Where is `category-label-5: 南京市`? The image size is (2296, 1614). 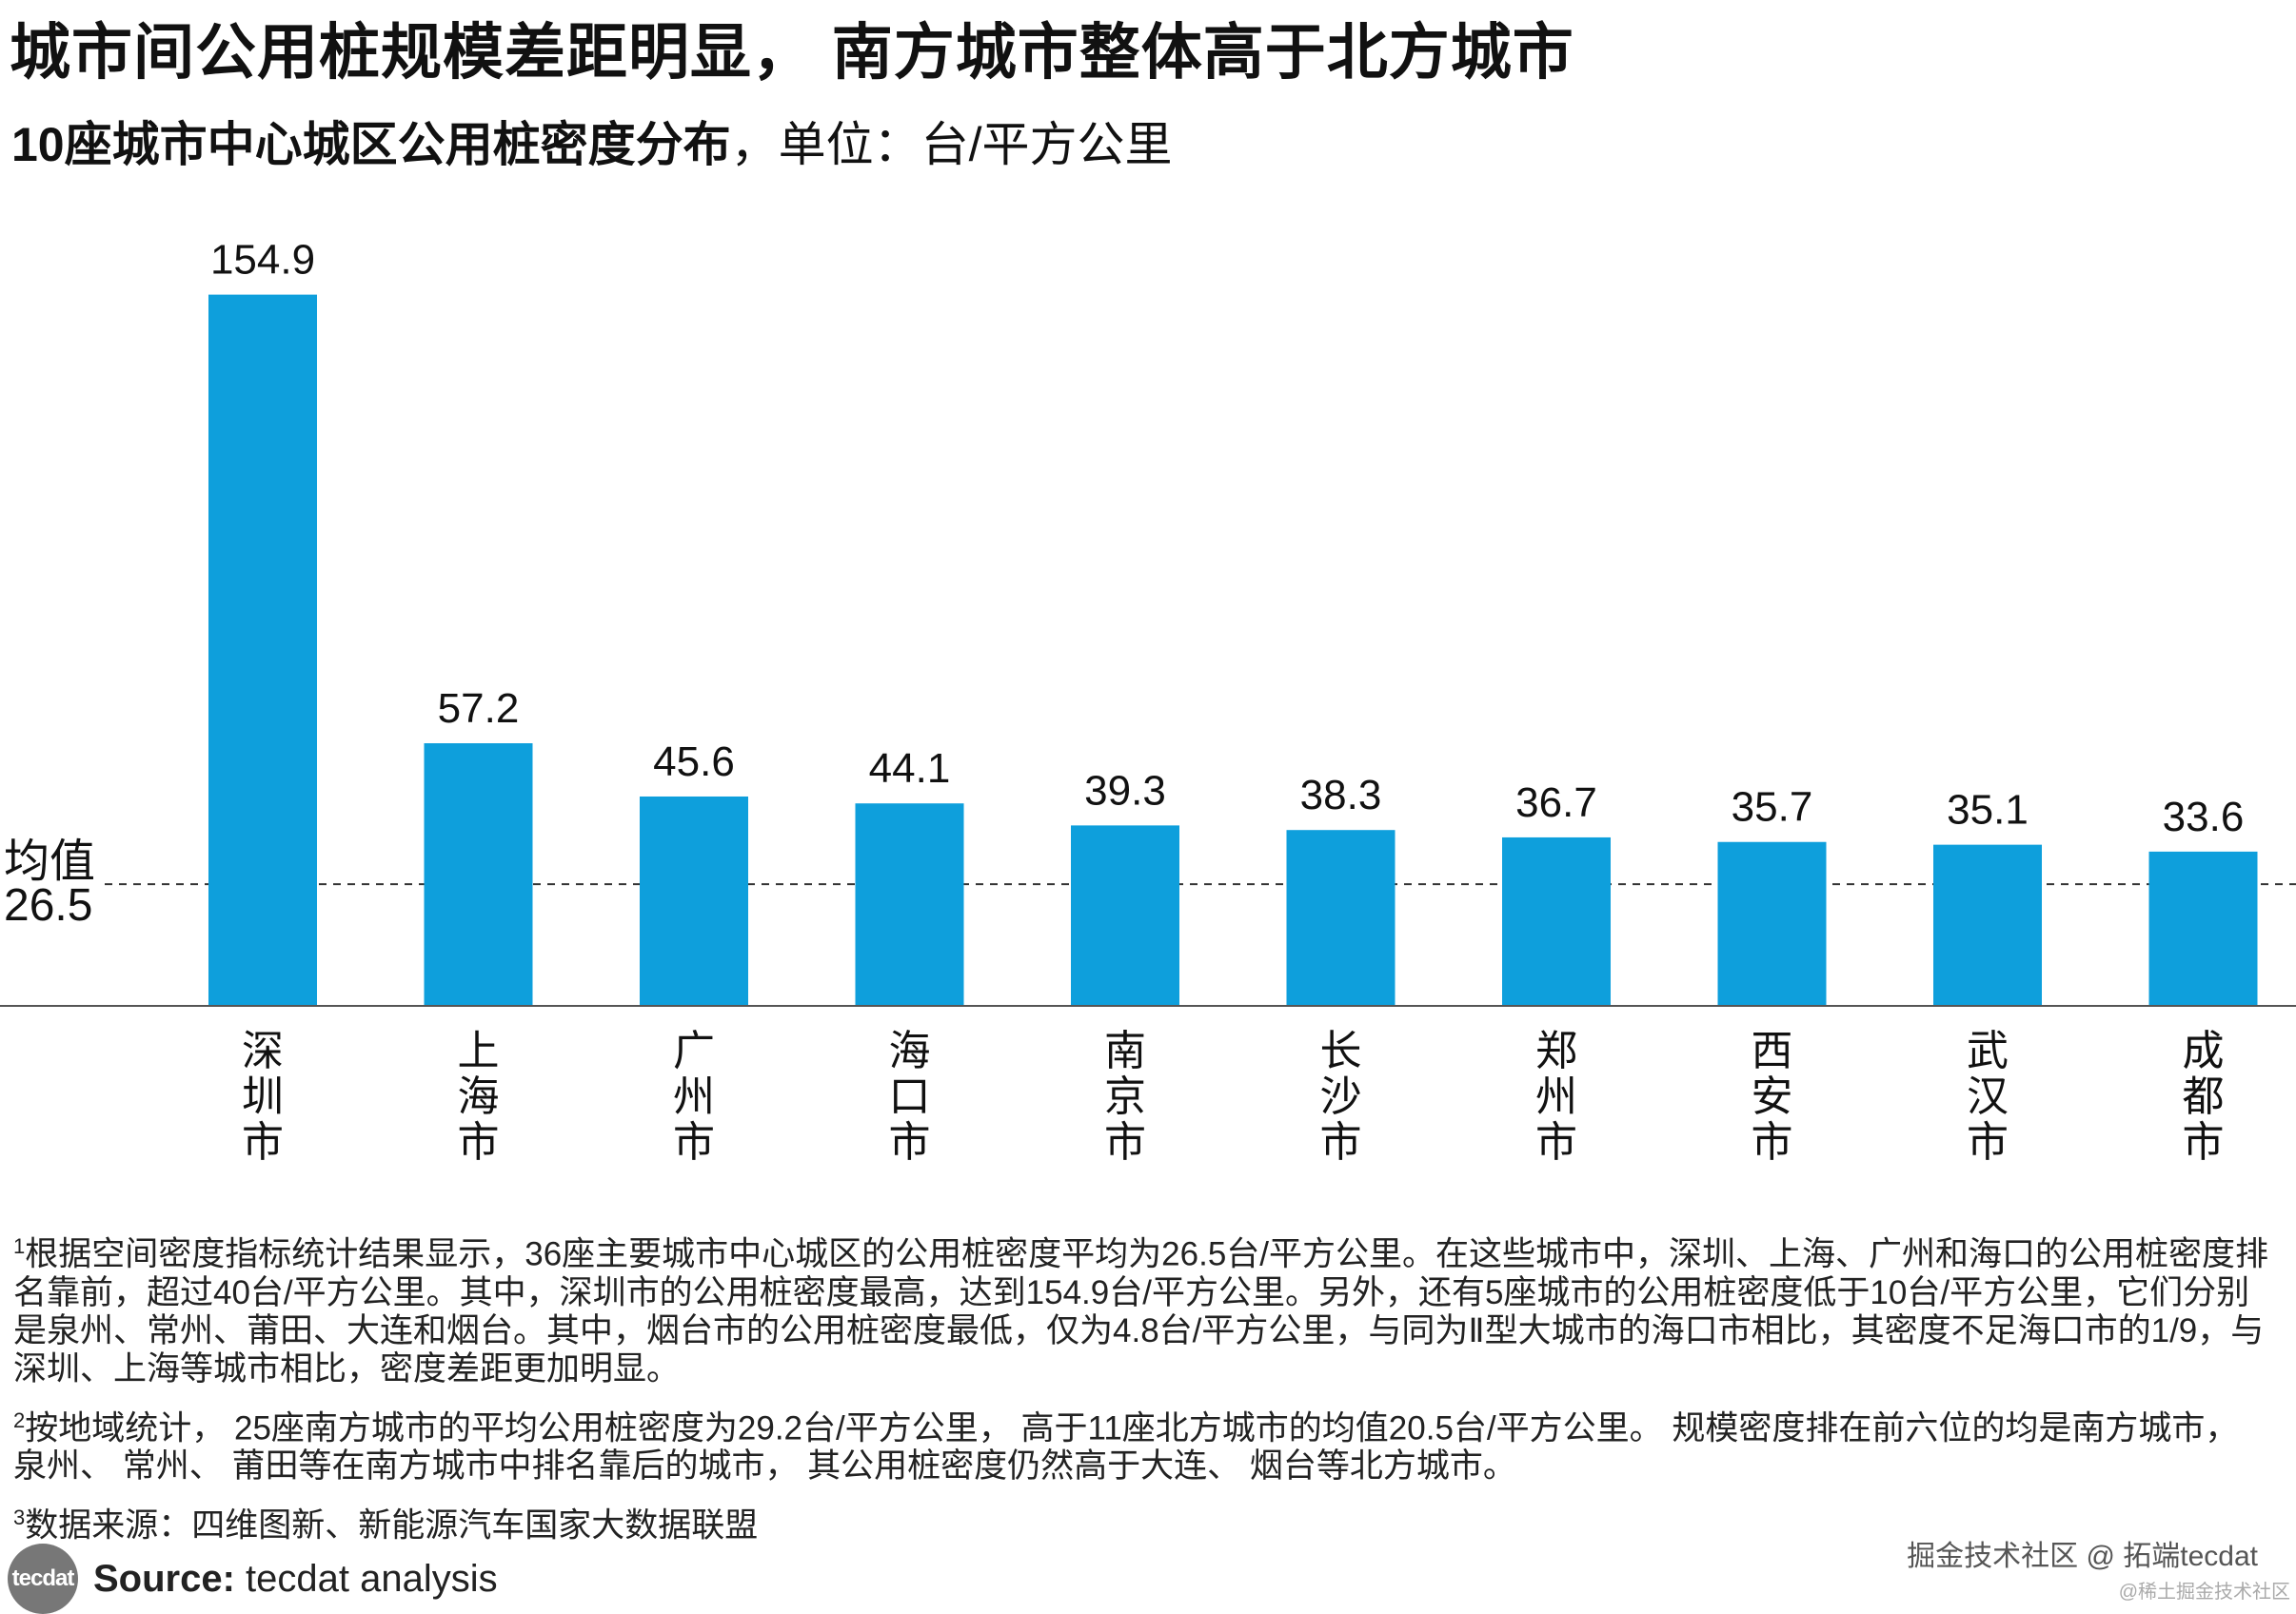
category-label-5: 南京市 is located at coordinates (1125, 1097).